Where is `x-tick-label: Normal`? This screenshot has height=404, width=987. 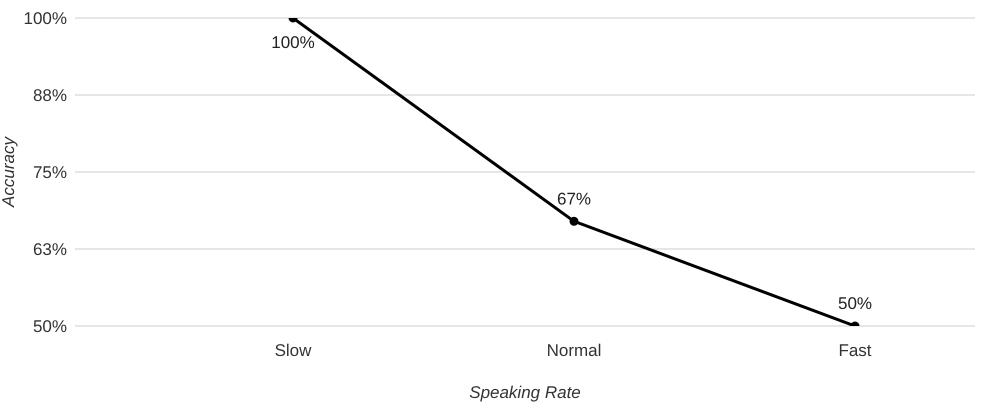 x-tick-label: Normal is located at coordinates (574, 350).